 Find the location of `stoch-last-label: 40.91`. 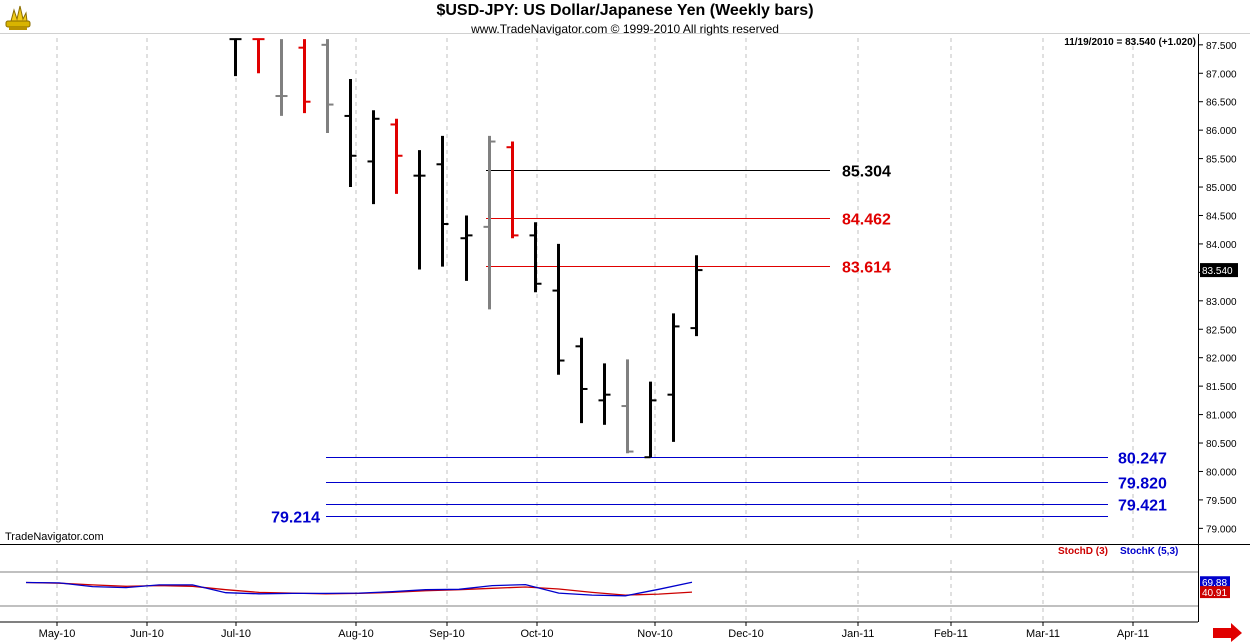

stoch-last-label: 40.91 is located at coordinates (1214, 593).